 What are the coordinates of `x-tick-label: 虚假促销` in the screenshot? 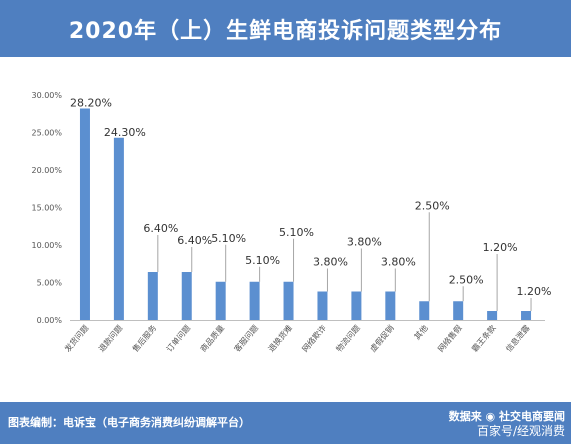 It's located at (382, 338).